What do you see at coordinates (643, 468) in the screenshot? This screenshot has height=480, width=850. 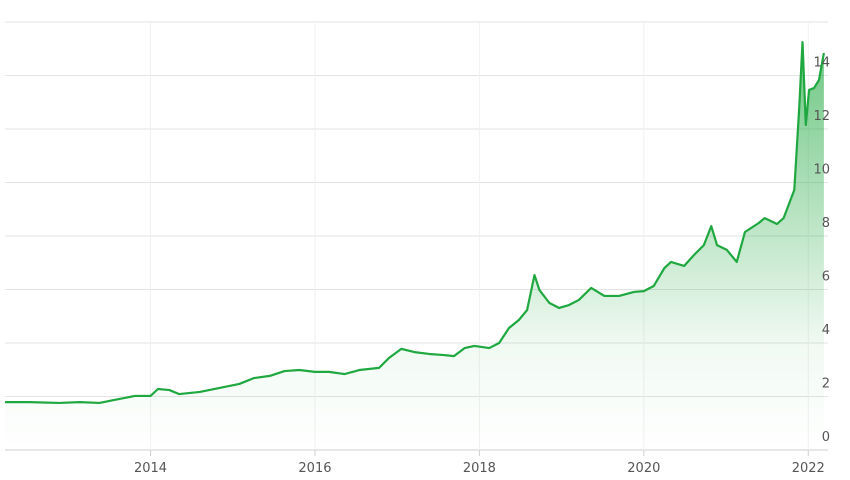 I see `x-tick-label: 2020` at bounding box center [643, 468].